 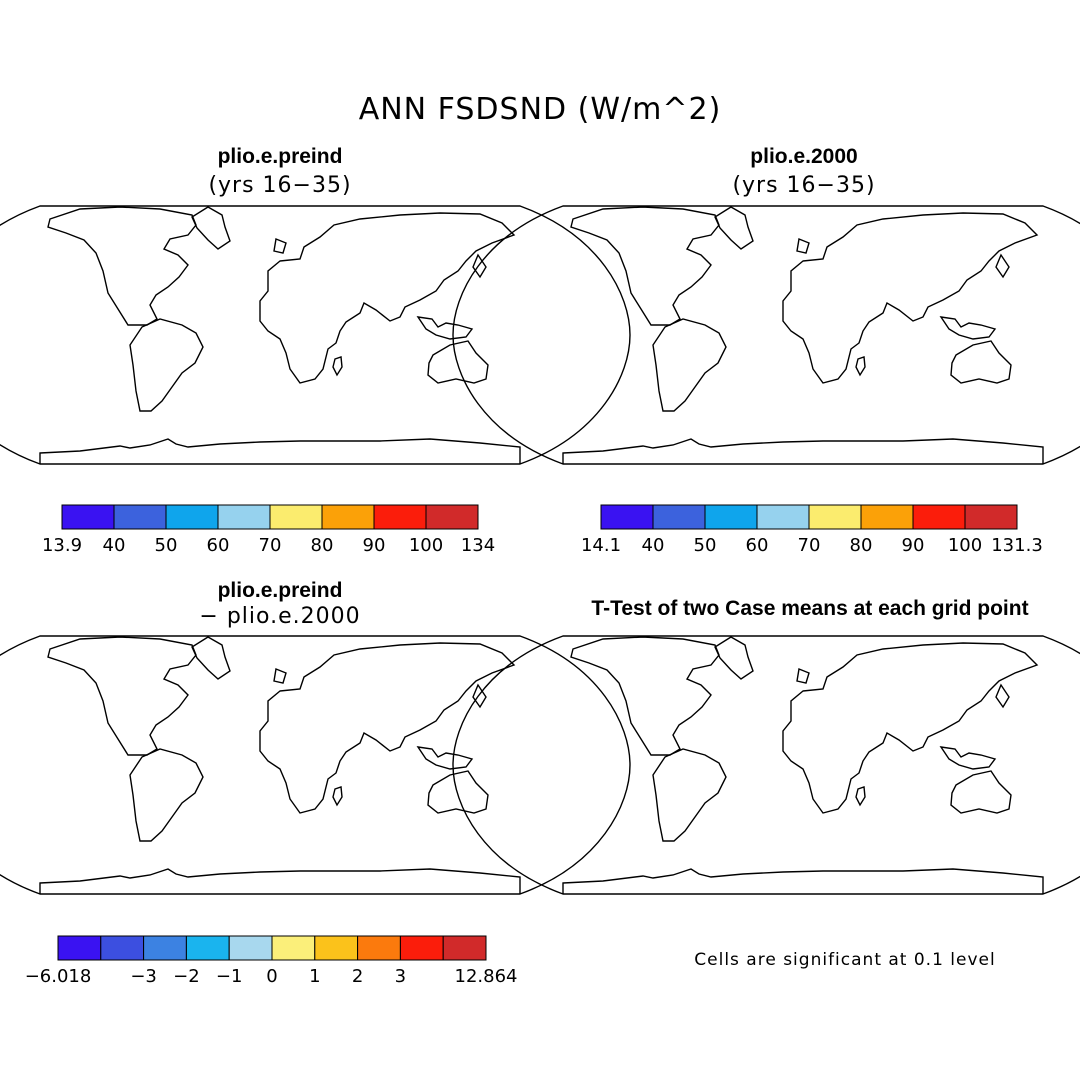 What do you see at coordinates (845, 960) in the screenshot?
I see `significance-note: Cells are significant at 0.1 level` at bounding box center [845, 960].